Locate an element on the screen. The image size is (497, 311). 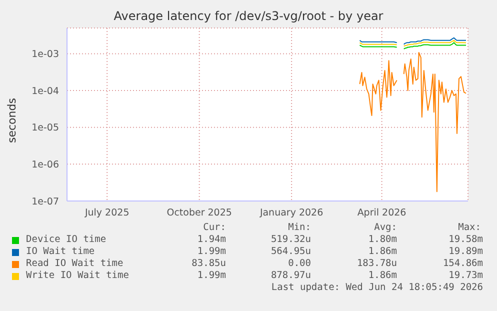
x-tick-label: April 2026 is located at coordinates (381, 213).